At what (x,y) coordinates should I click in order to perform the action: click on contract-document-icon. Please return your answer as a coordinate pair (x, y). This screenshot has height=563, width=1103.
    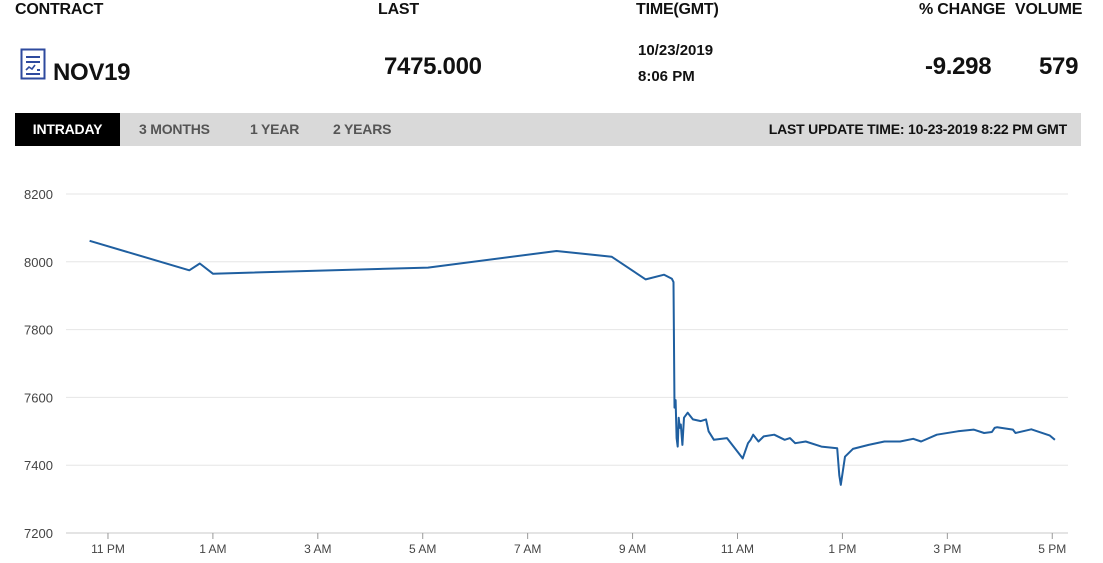
    Looking at the image, I should click on (33, 64).